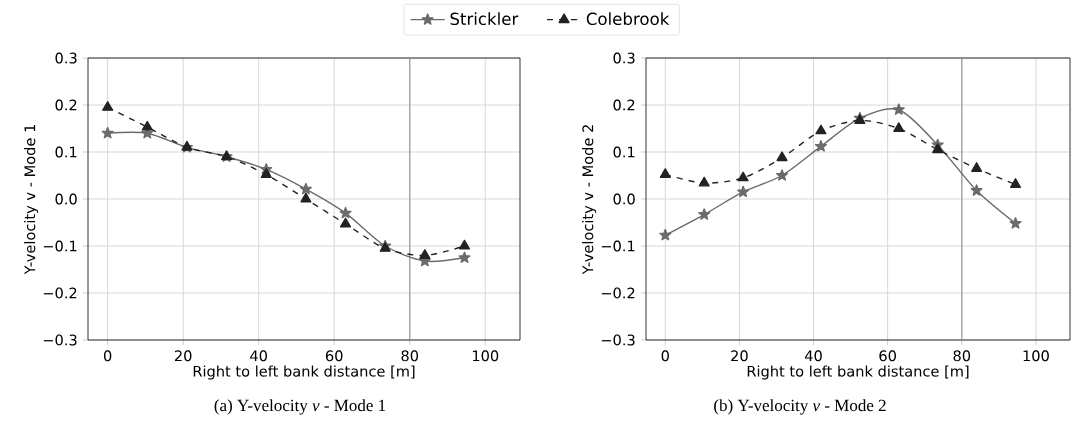 Image resolution: width=1080 pixels, height=439 pixels. I want to click on legend-label: Colebrook, so click(628, 19).